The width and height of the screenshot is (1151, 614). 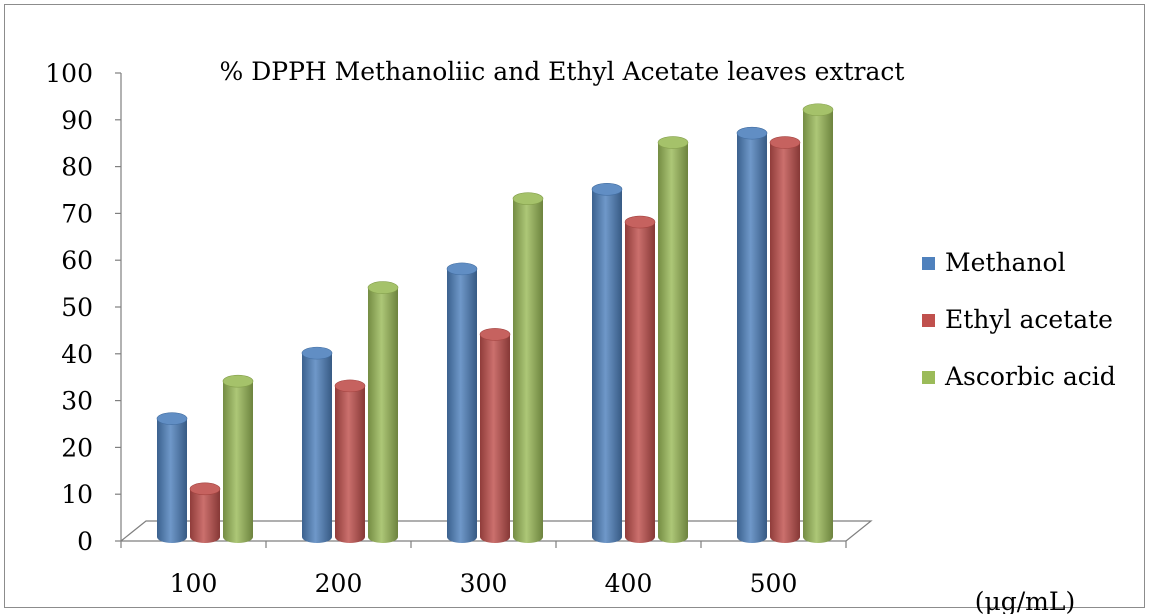 I want to click on y-tick-label: 60, so click(x=77, y=260).